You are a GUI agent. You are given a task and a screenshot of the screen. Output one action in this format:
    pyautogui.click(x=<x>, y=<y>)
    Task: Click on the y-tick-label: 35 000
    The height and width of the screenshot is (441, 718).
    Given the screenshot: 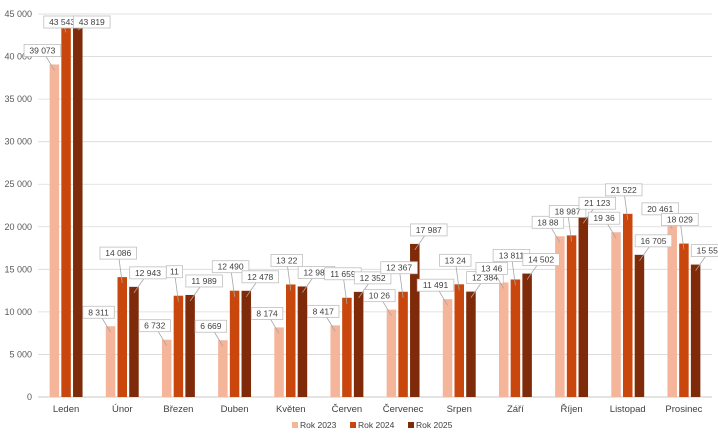 What is the action you would take?
    pyautogui.click(x=18, y=99)
    